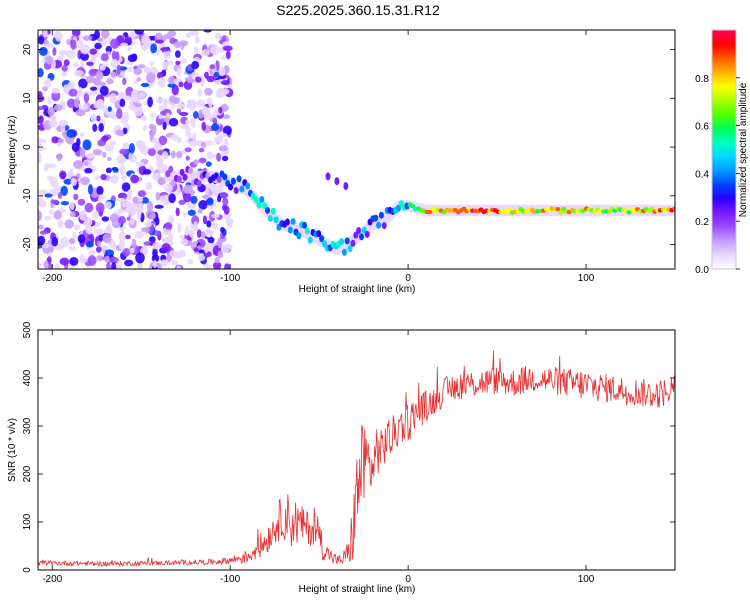 The height and width of the screenshot is (600, 750). What do you see at coordinates (27, 425) in the screenshot?
I see `snr-y-tick-label: 300` at bounding box center [27, 425].